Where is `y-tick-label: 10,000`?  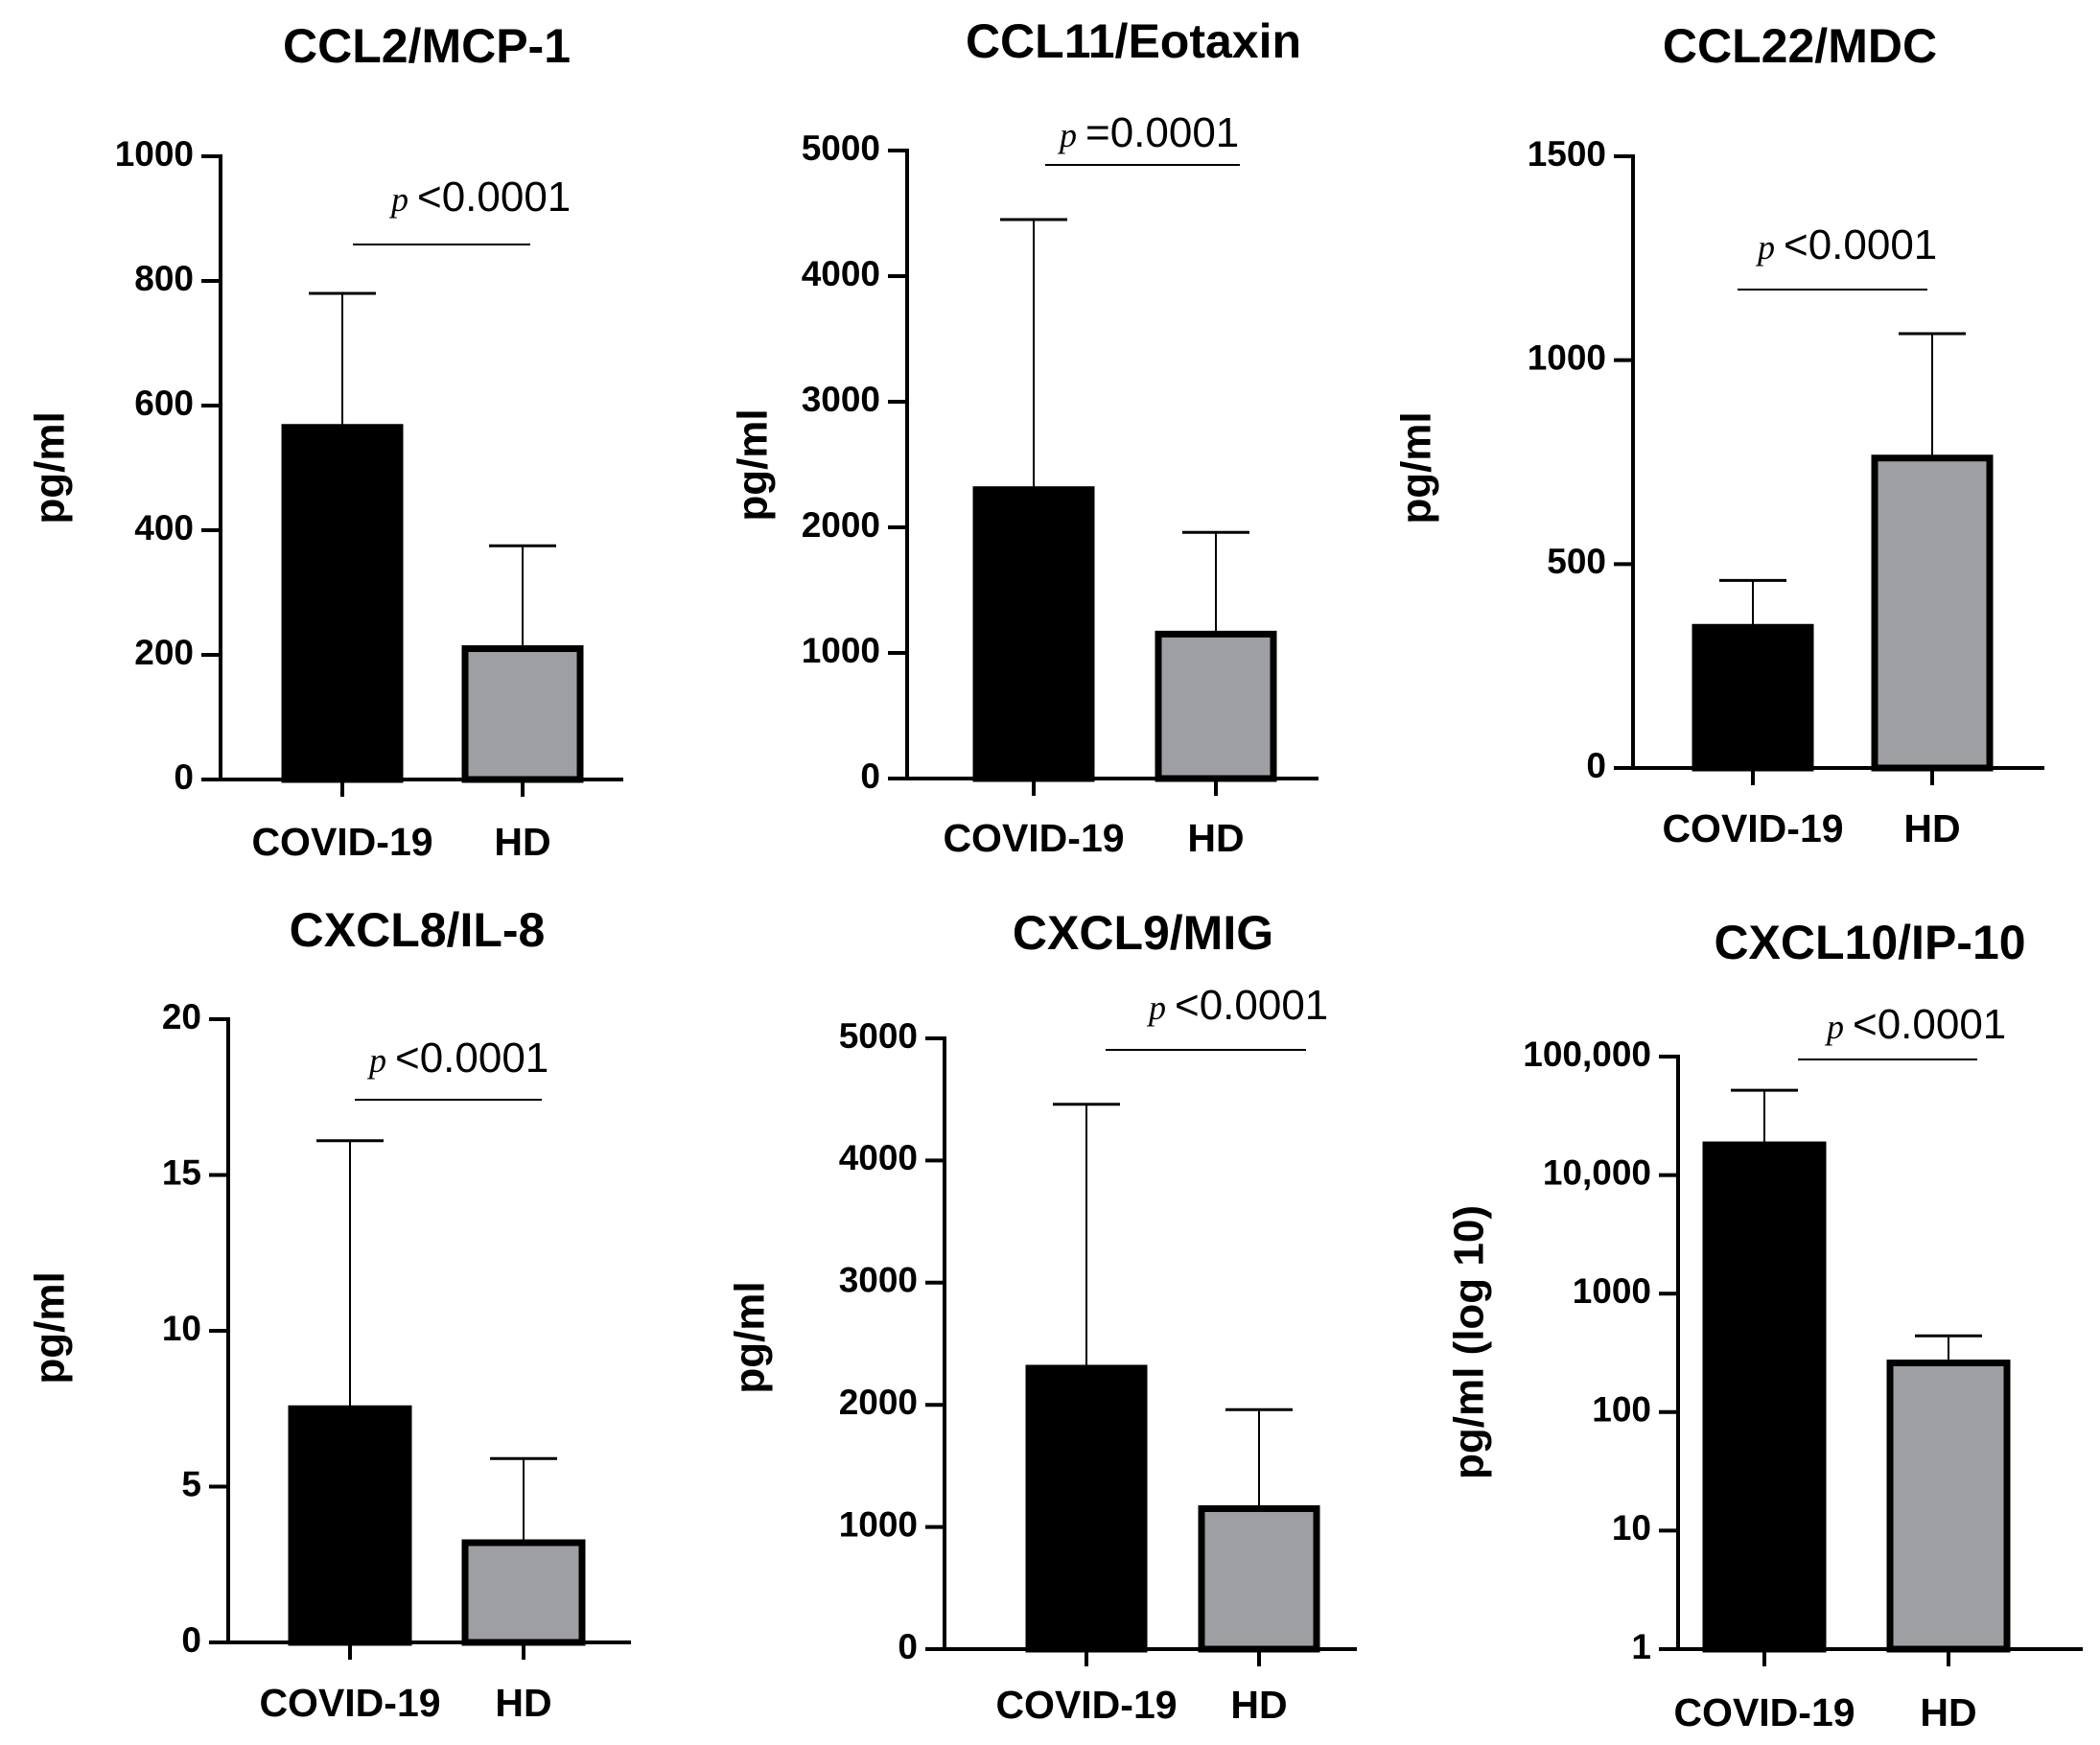 y-tick-label: 10,000 is located at coordinates (1597, 1172).